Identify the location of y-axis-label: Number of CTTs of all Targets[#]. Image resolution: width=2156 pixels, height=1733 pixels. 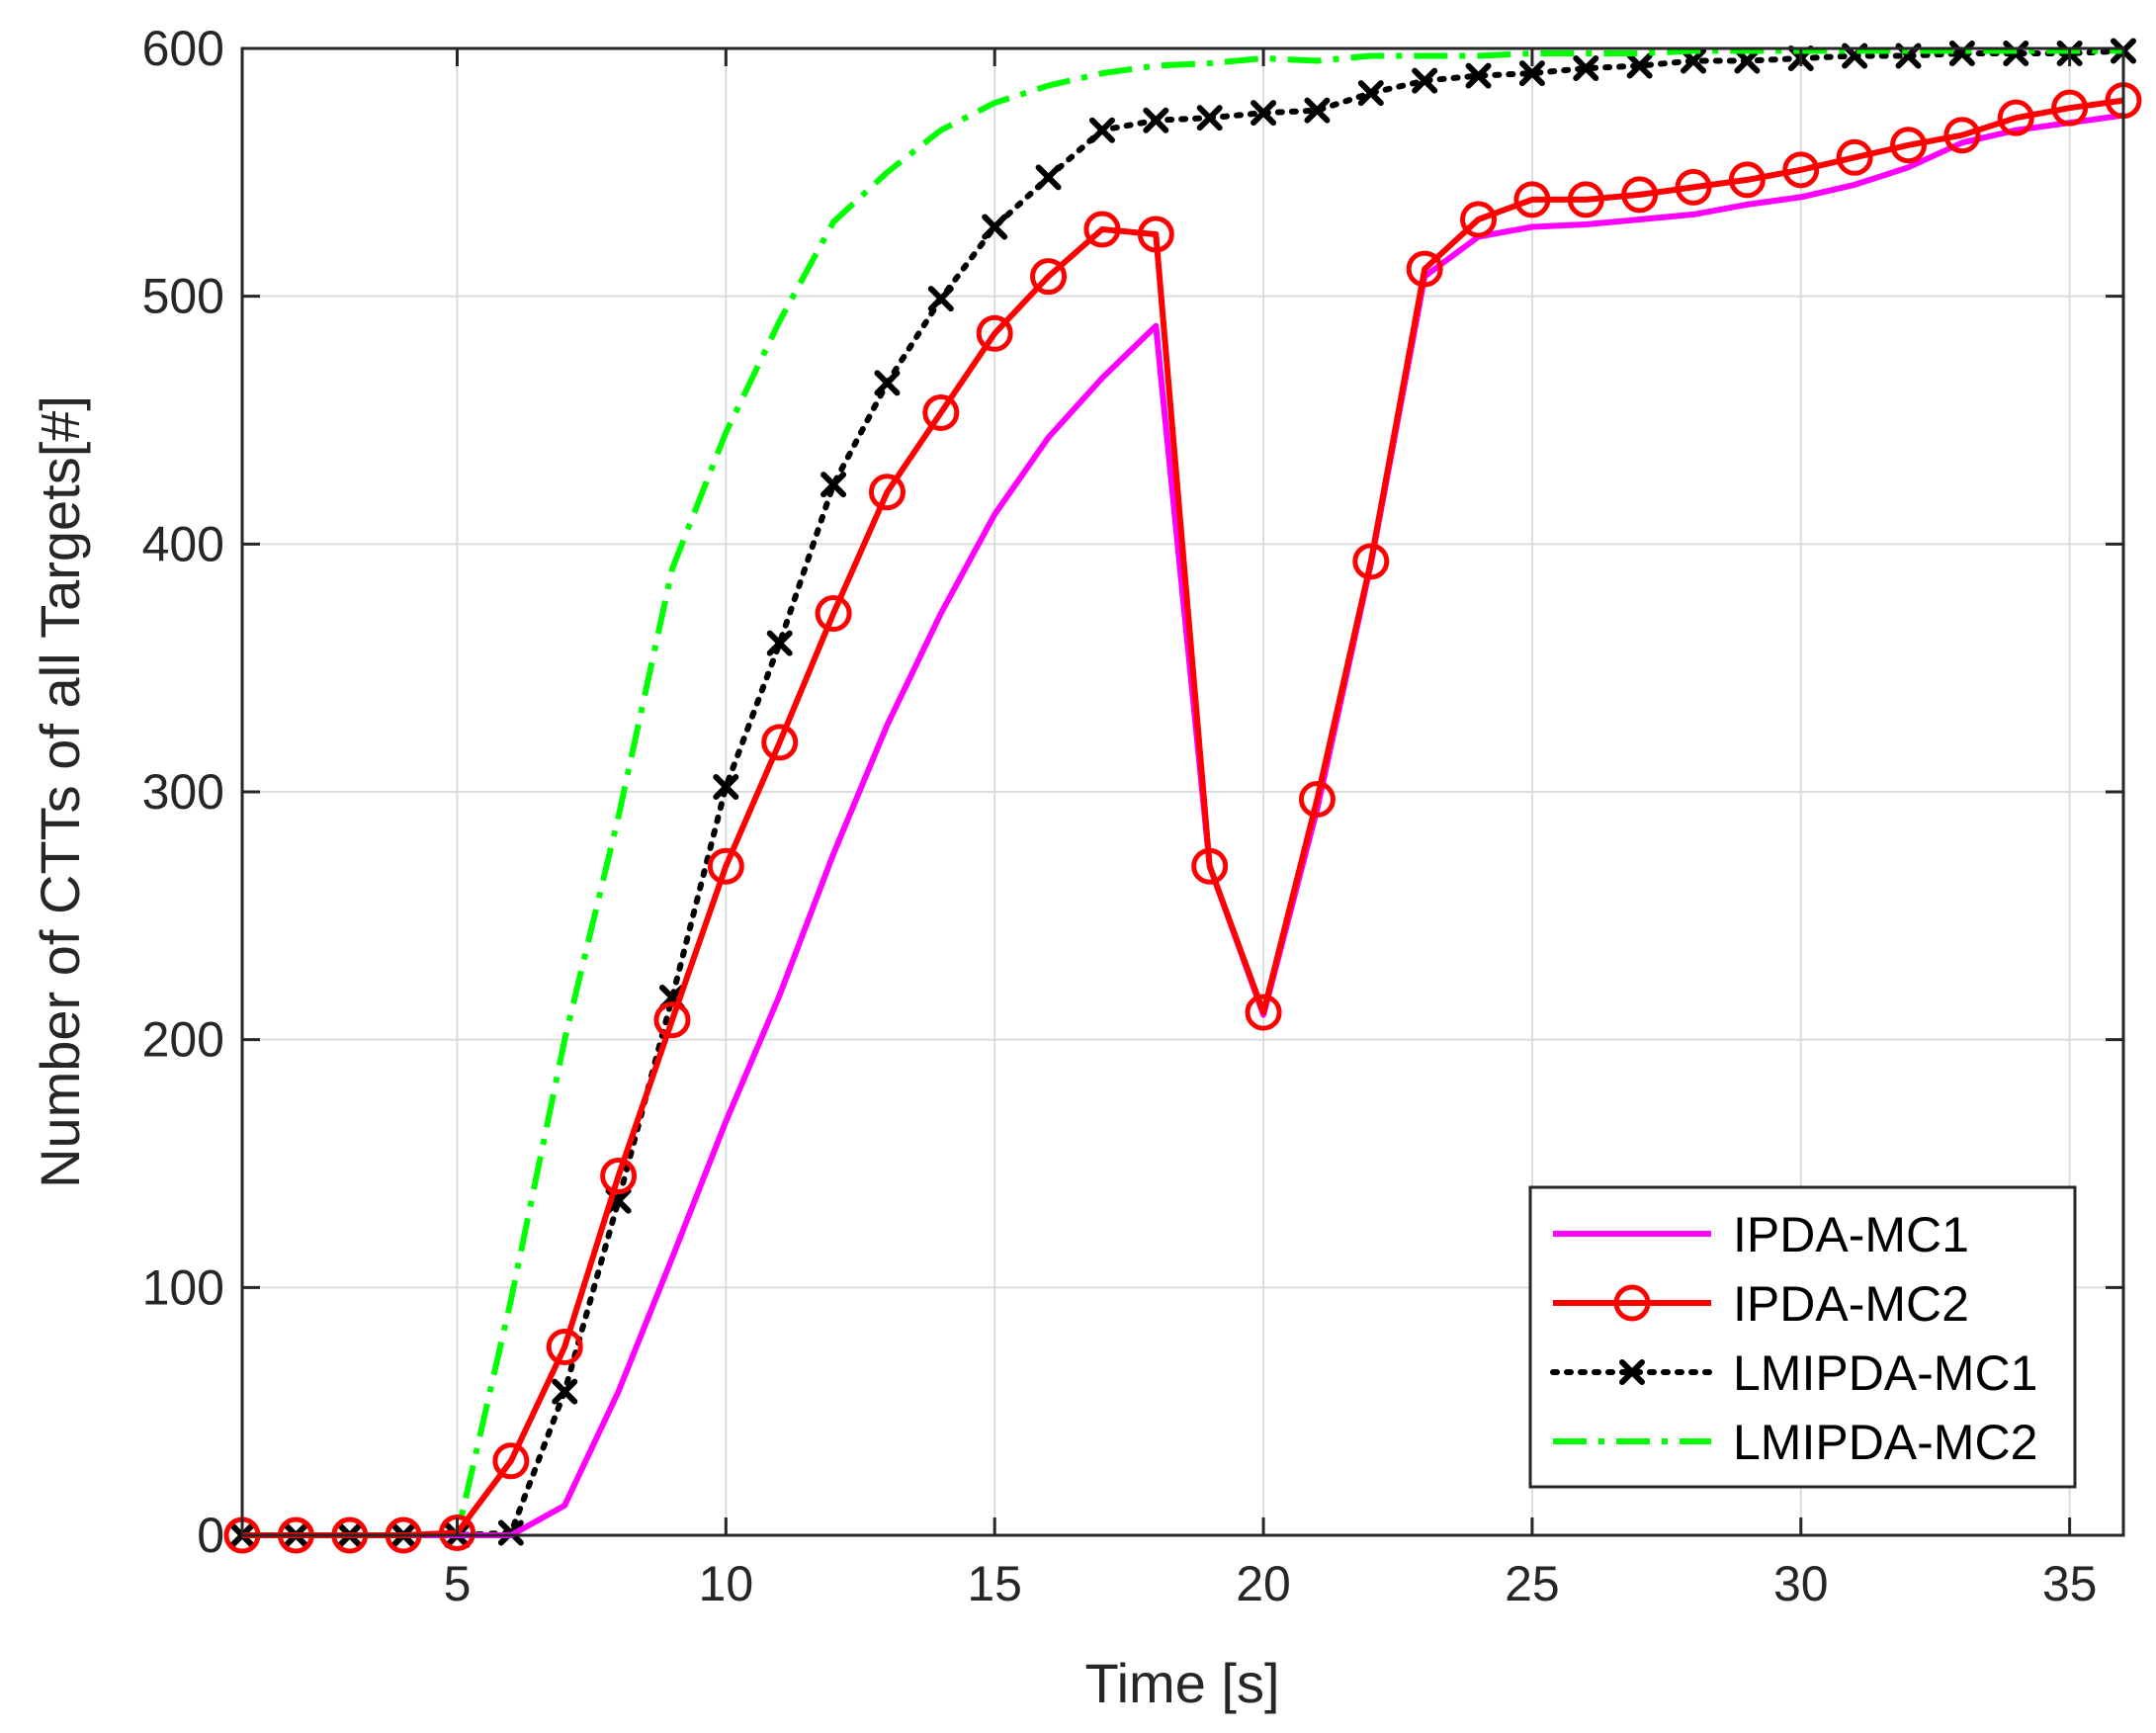
(60, 791).